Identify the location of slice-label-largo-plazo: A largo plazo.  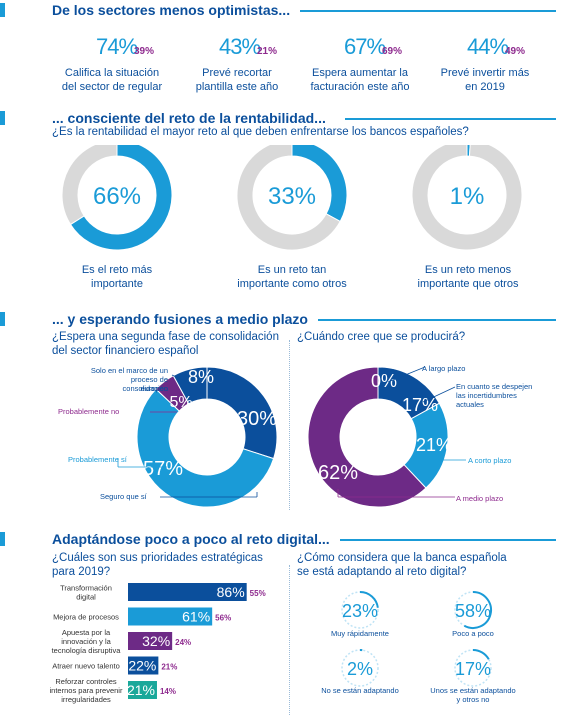
(444, 368).